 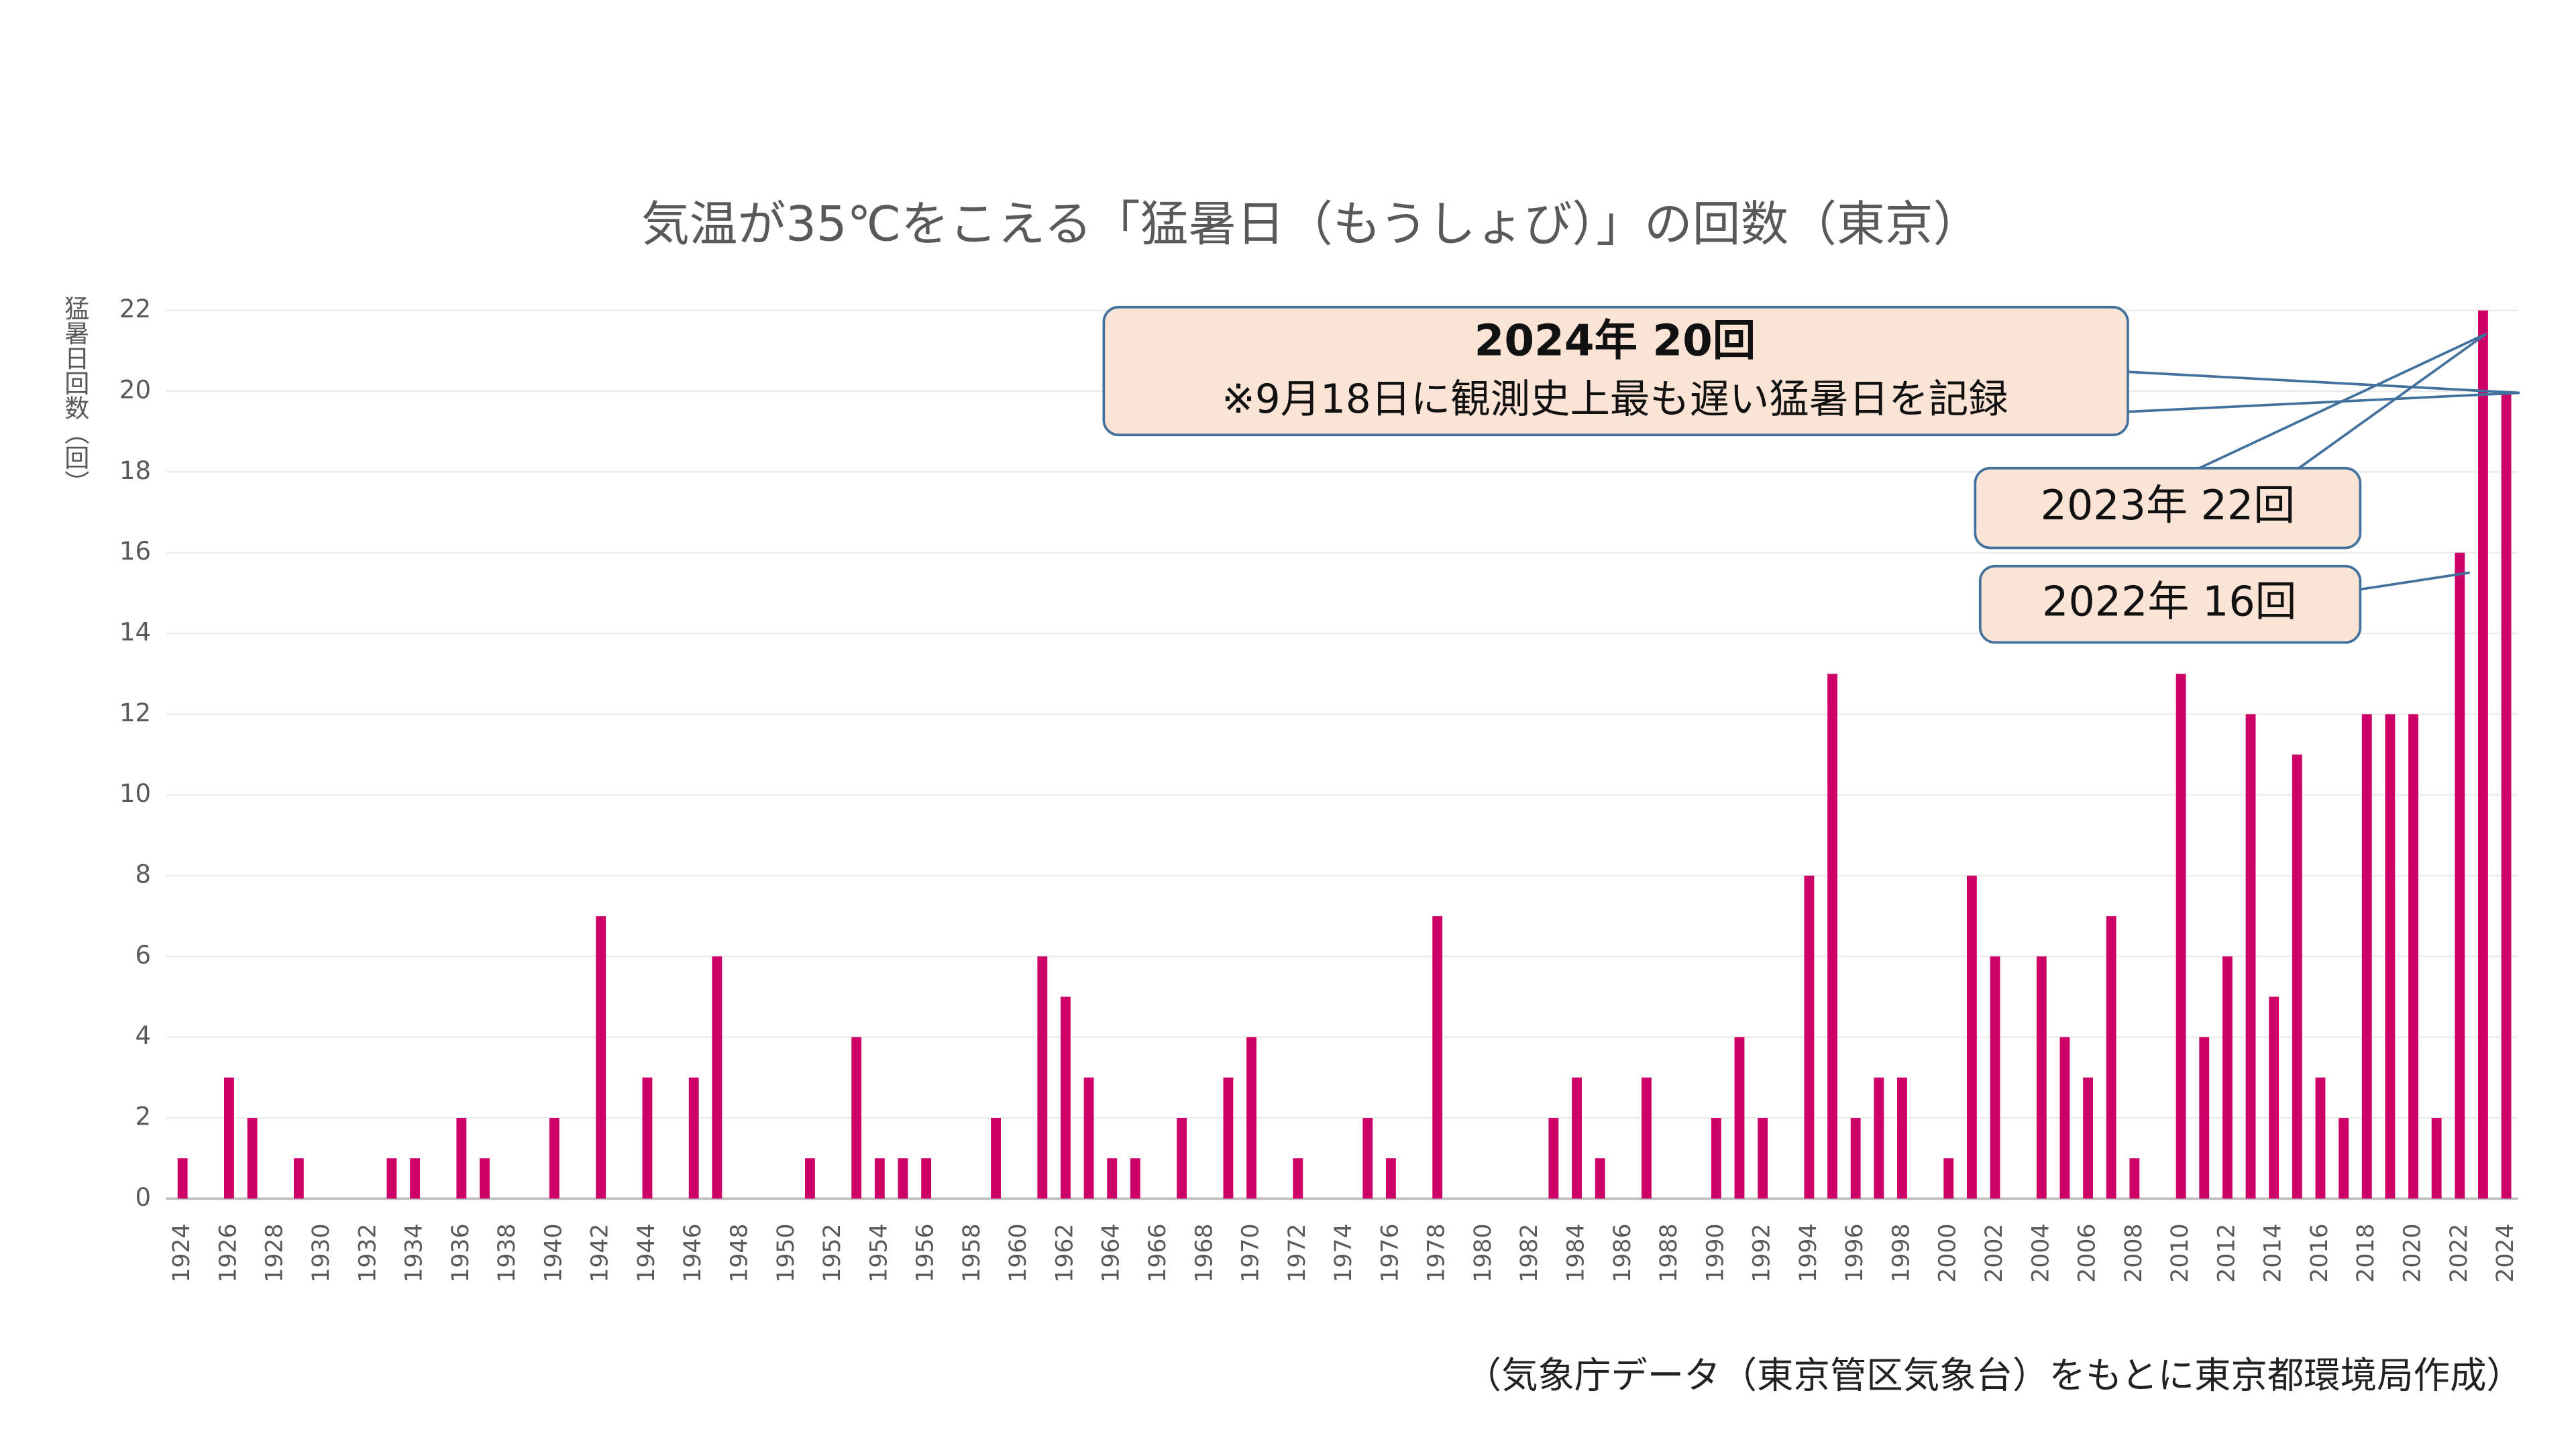 I want to click on x-tick-label: 1932, so click(x=367, y=1254).